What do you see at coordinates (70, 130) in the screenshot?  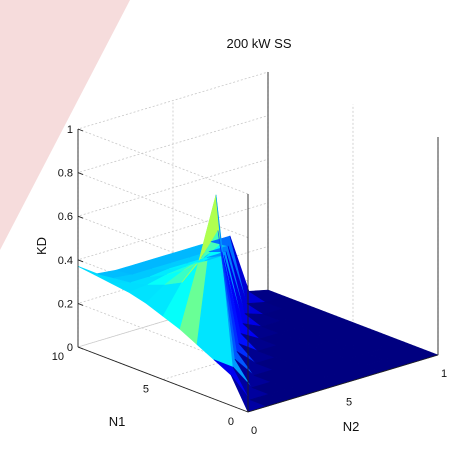 I see `kd-tick-label: 1` at bounding box center [70, 130].